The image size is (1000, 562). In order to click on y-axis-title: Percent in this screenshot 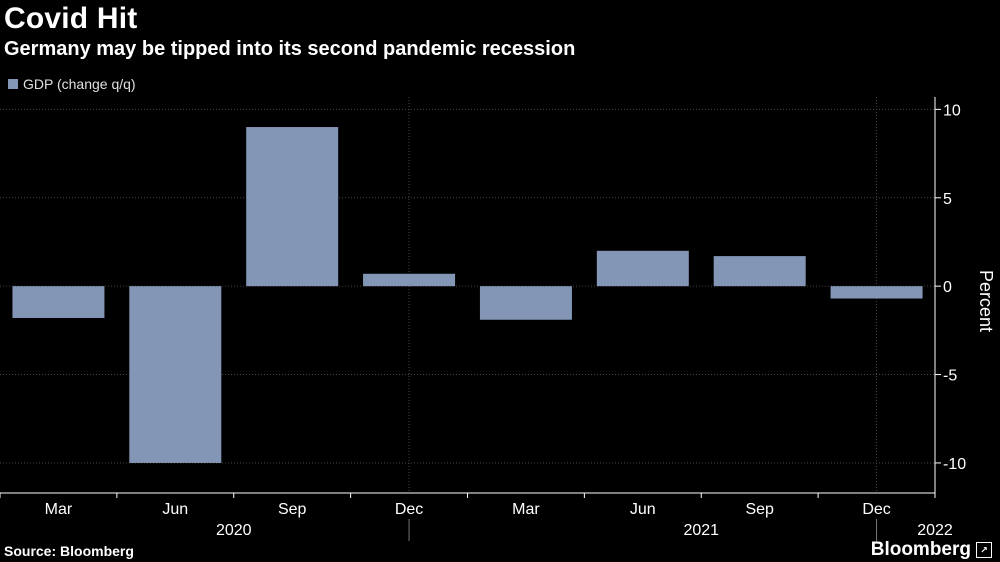, I will do `click(986, 301)`.